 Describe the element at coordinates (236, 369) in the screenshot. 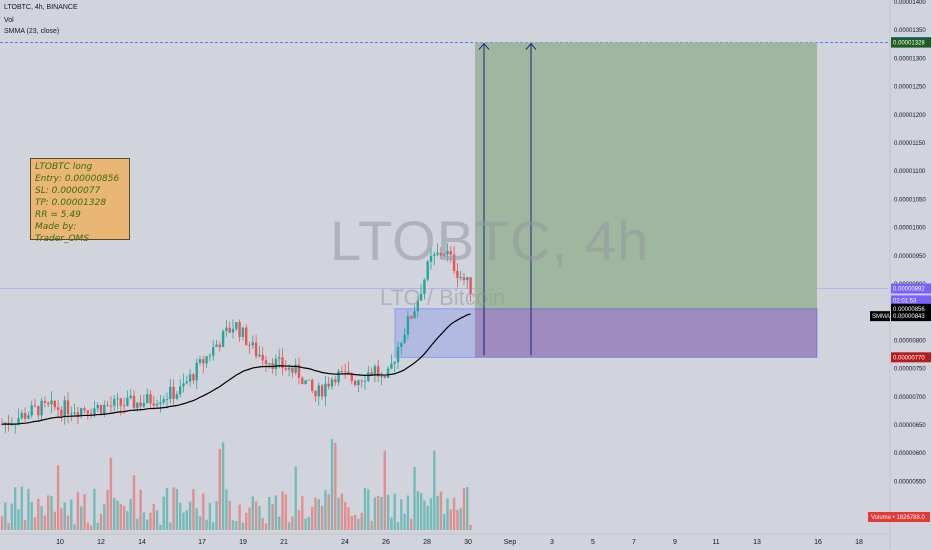

I see `smma-line` at that location.